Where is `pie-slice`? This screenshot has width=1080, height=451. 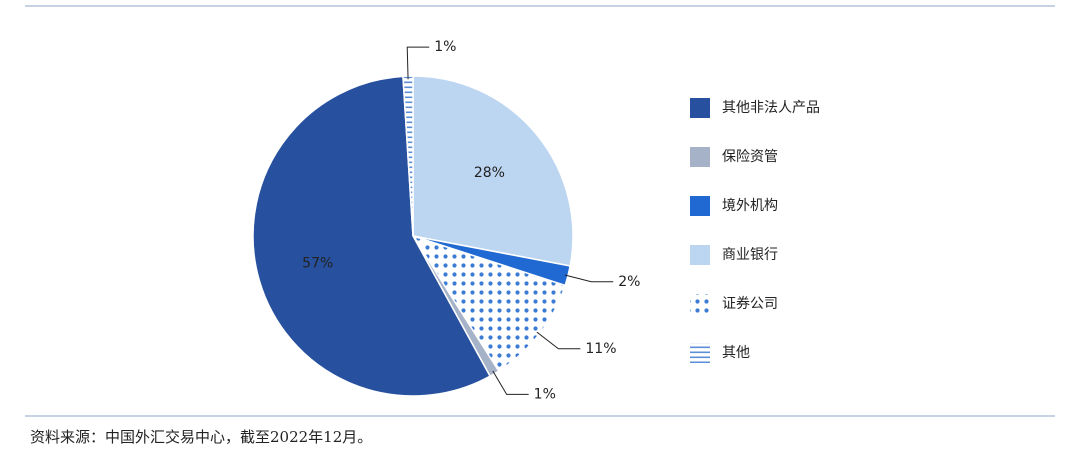
pie-slice is located at coordinates (493, 171).